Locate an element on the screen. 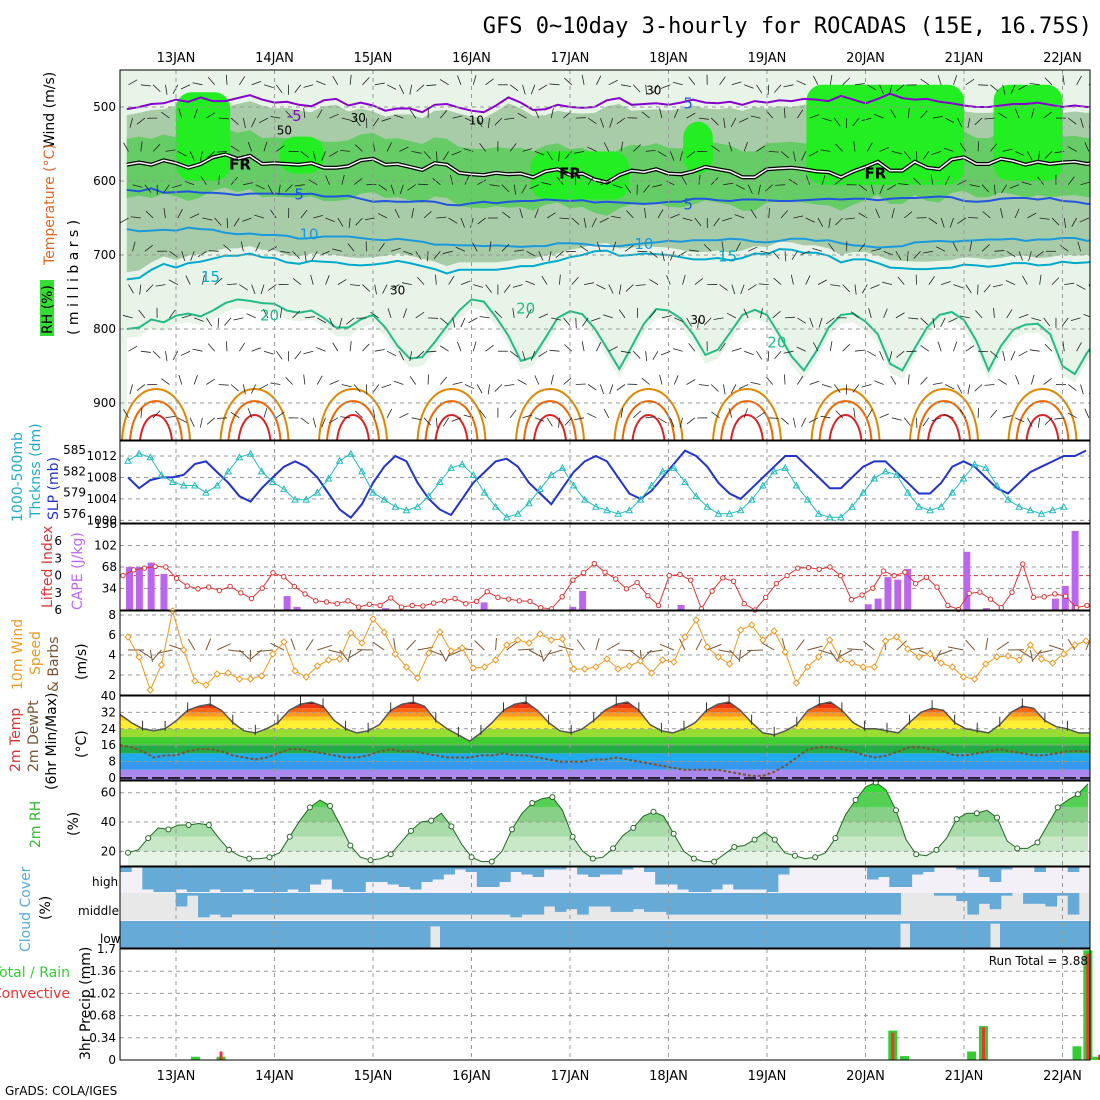 This screenshot has width=1100, height=1100. pressure-tick: 700 is located at coordinates (104, 255).